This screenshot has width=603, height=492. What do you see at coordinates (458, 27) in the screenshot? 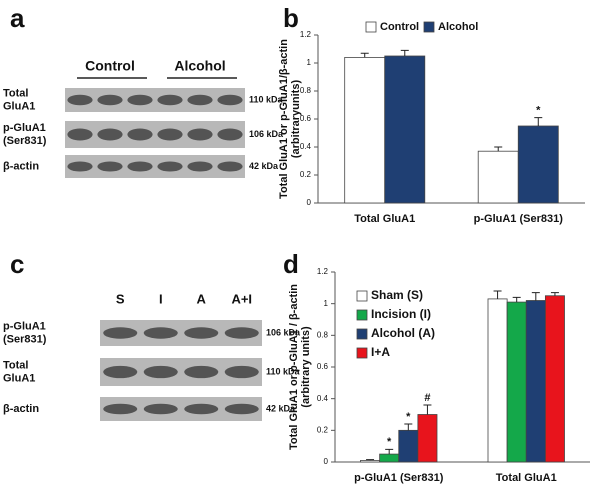
I see `legend-label: Alcohol` at bounding box center [458, 27].